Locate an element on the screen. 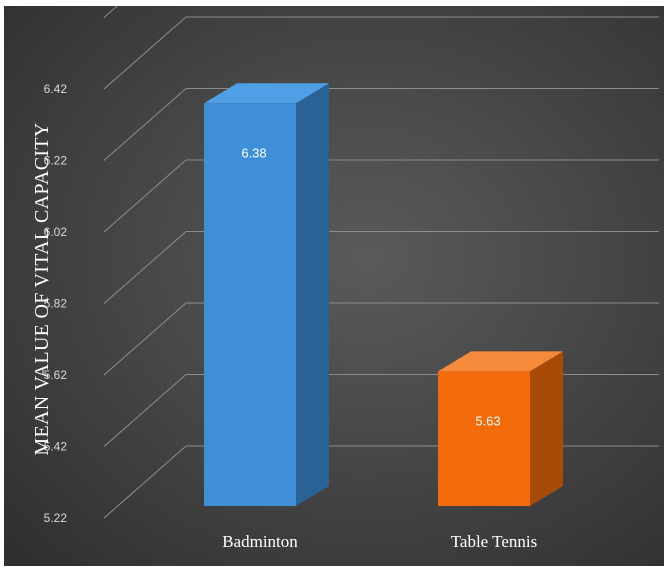  category-label: Badminton is located at coordinates (260, 541).